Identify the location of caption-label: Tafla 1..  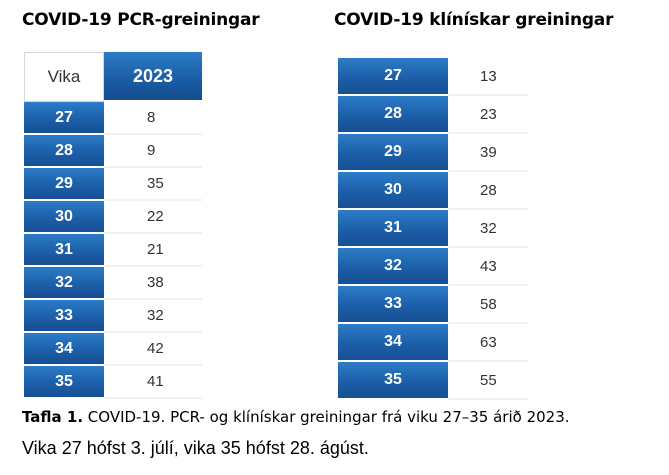
(53, 417).